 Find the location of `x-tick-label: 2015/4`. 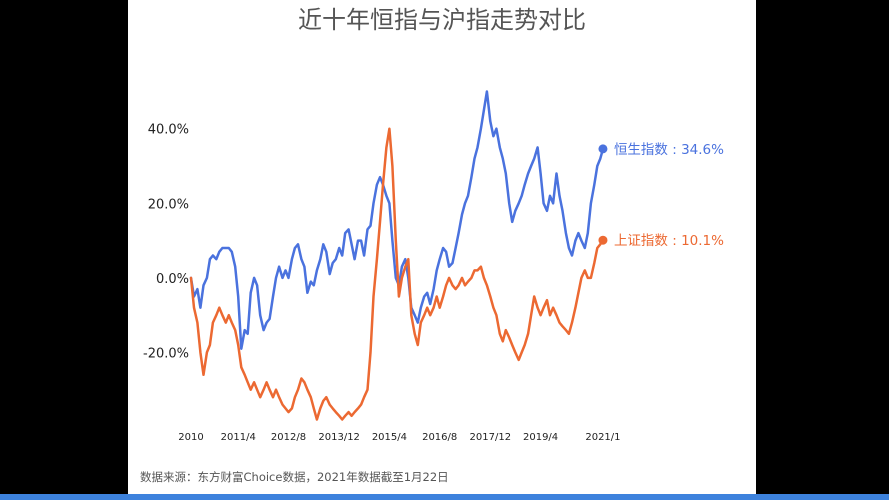

x-tick-label: 2015/4 is located at coordinates (389, 437).